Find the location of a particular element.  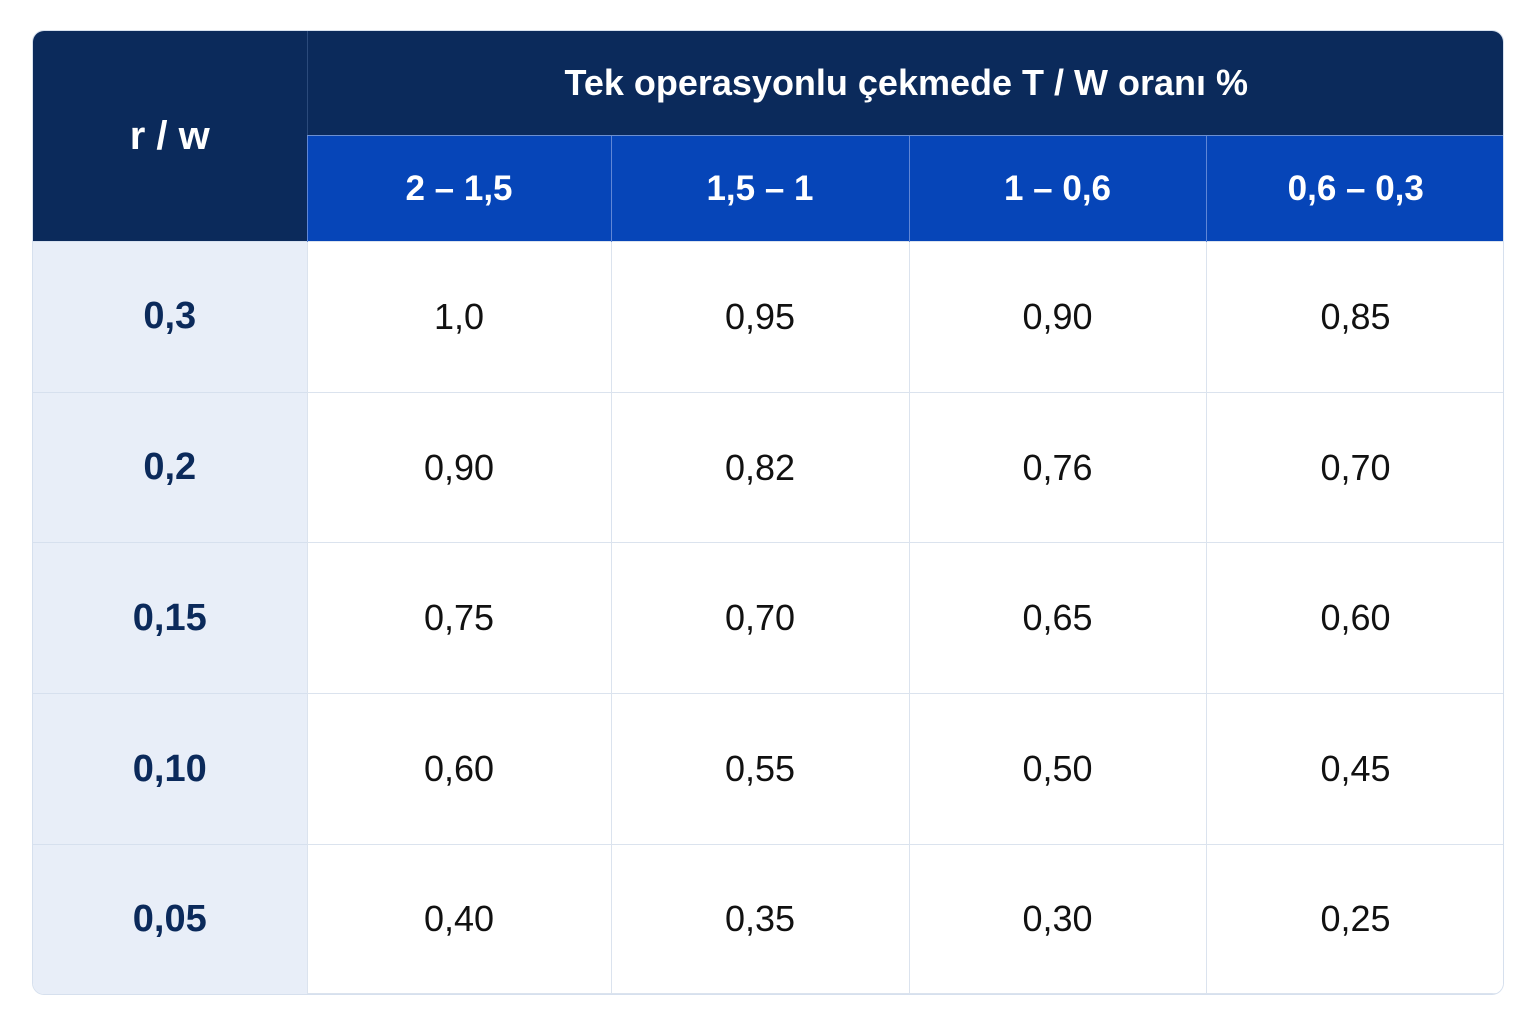

cell-value: 0,65 is located at coordinates (1057, 618).